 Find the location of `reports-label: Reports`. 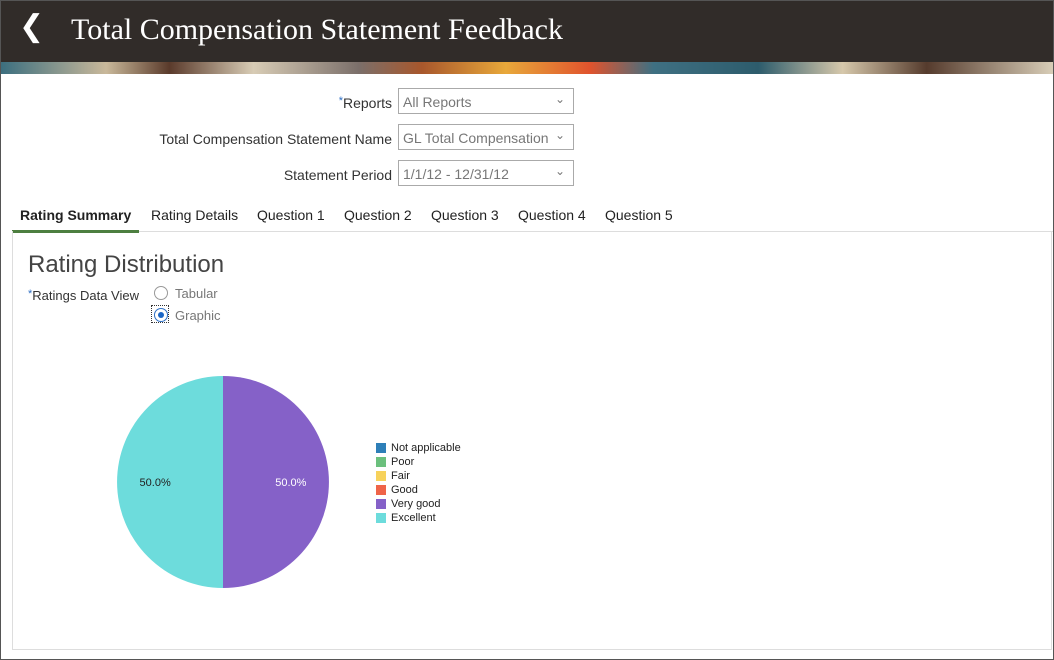

reports-label: Reports is located at coordinates (367, 103).